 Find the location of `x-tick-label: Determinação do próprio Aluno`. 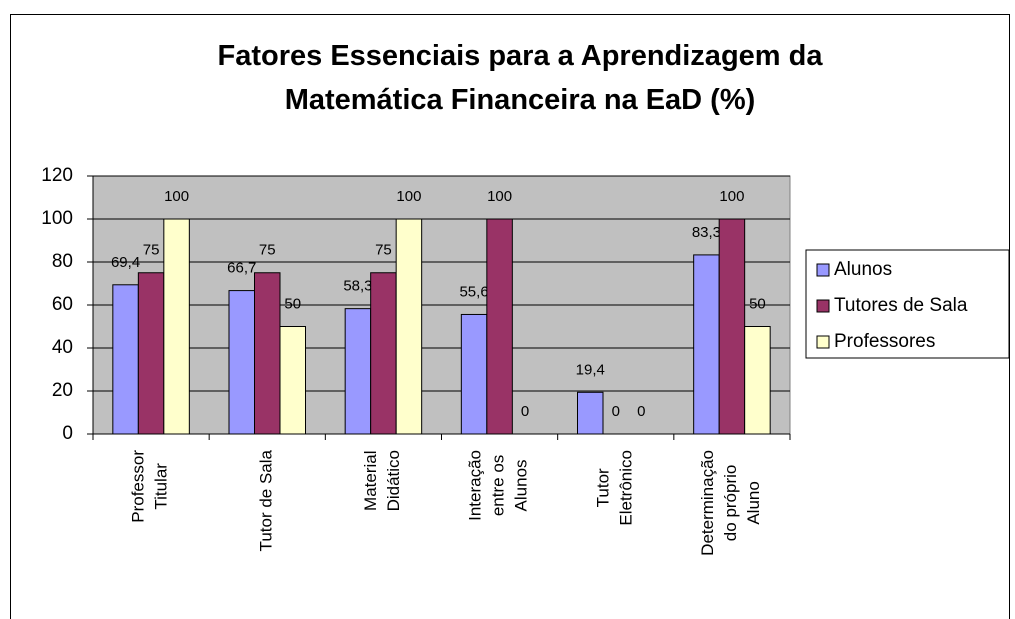

x-tick-label: Determinação do próprio Aluno is located at coordinates (730, 503).